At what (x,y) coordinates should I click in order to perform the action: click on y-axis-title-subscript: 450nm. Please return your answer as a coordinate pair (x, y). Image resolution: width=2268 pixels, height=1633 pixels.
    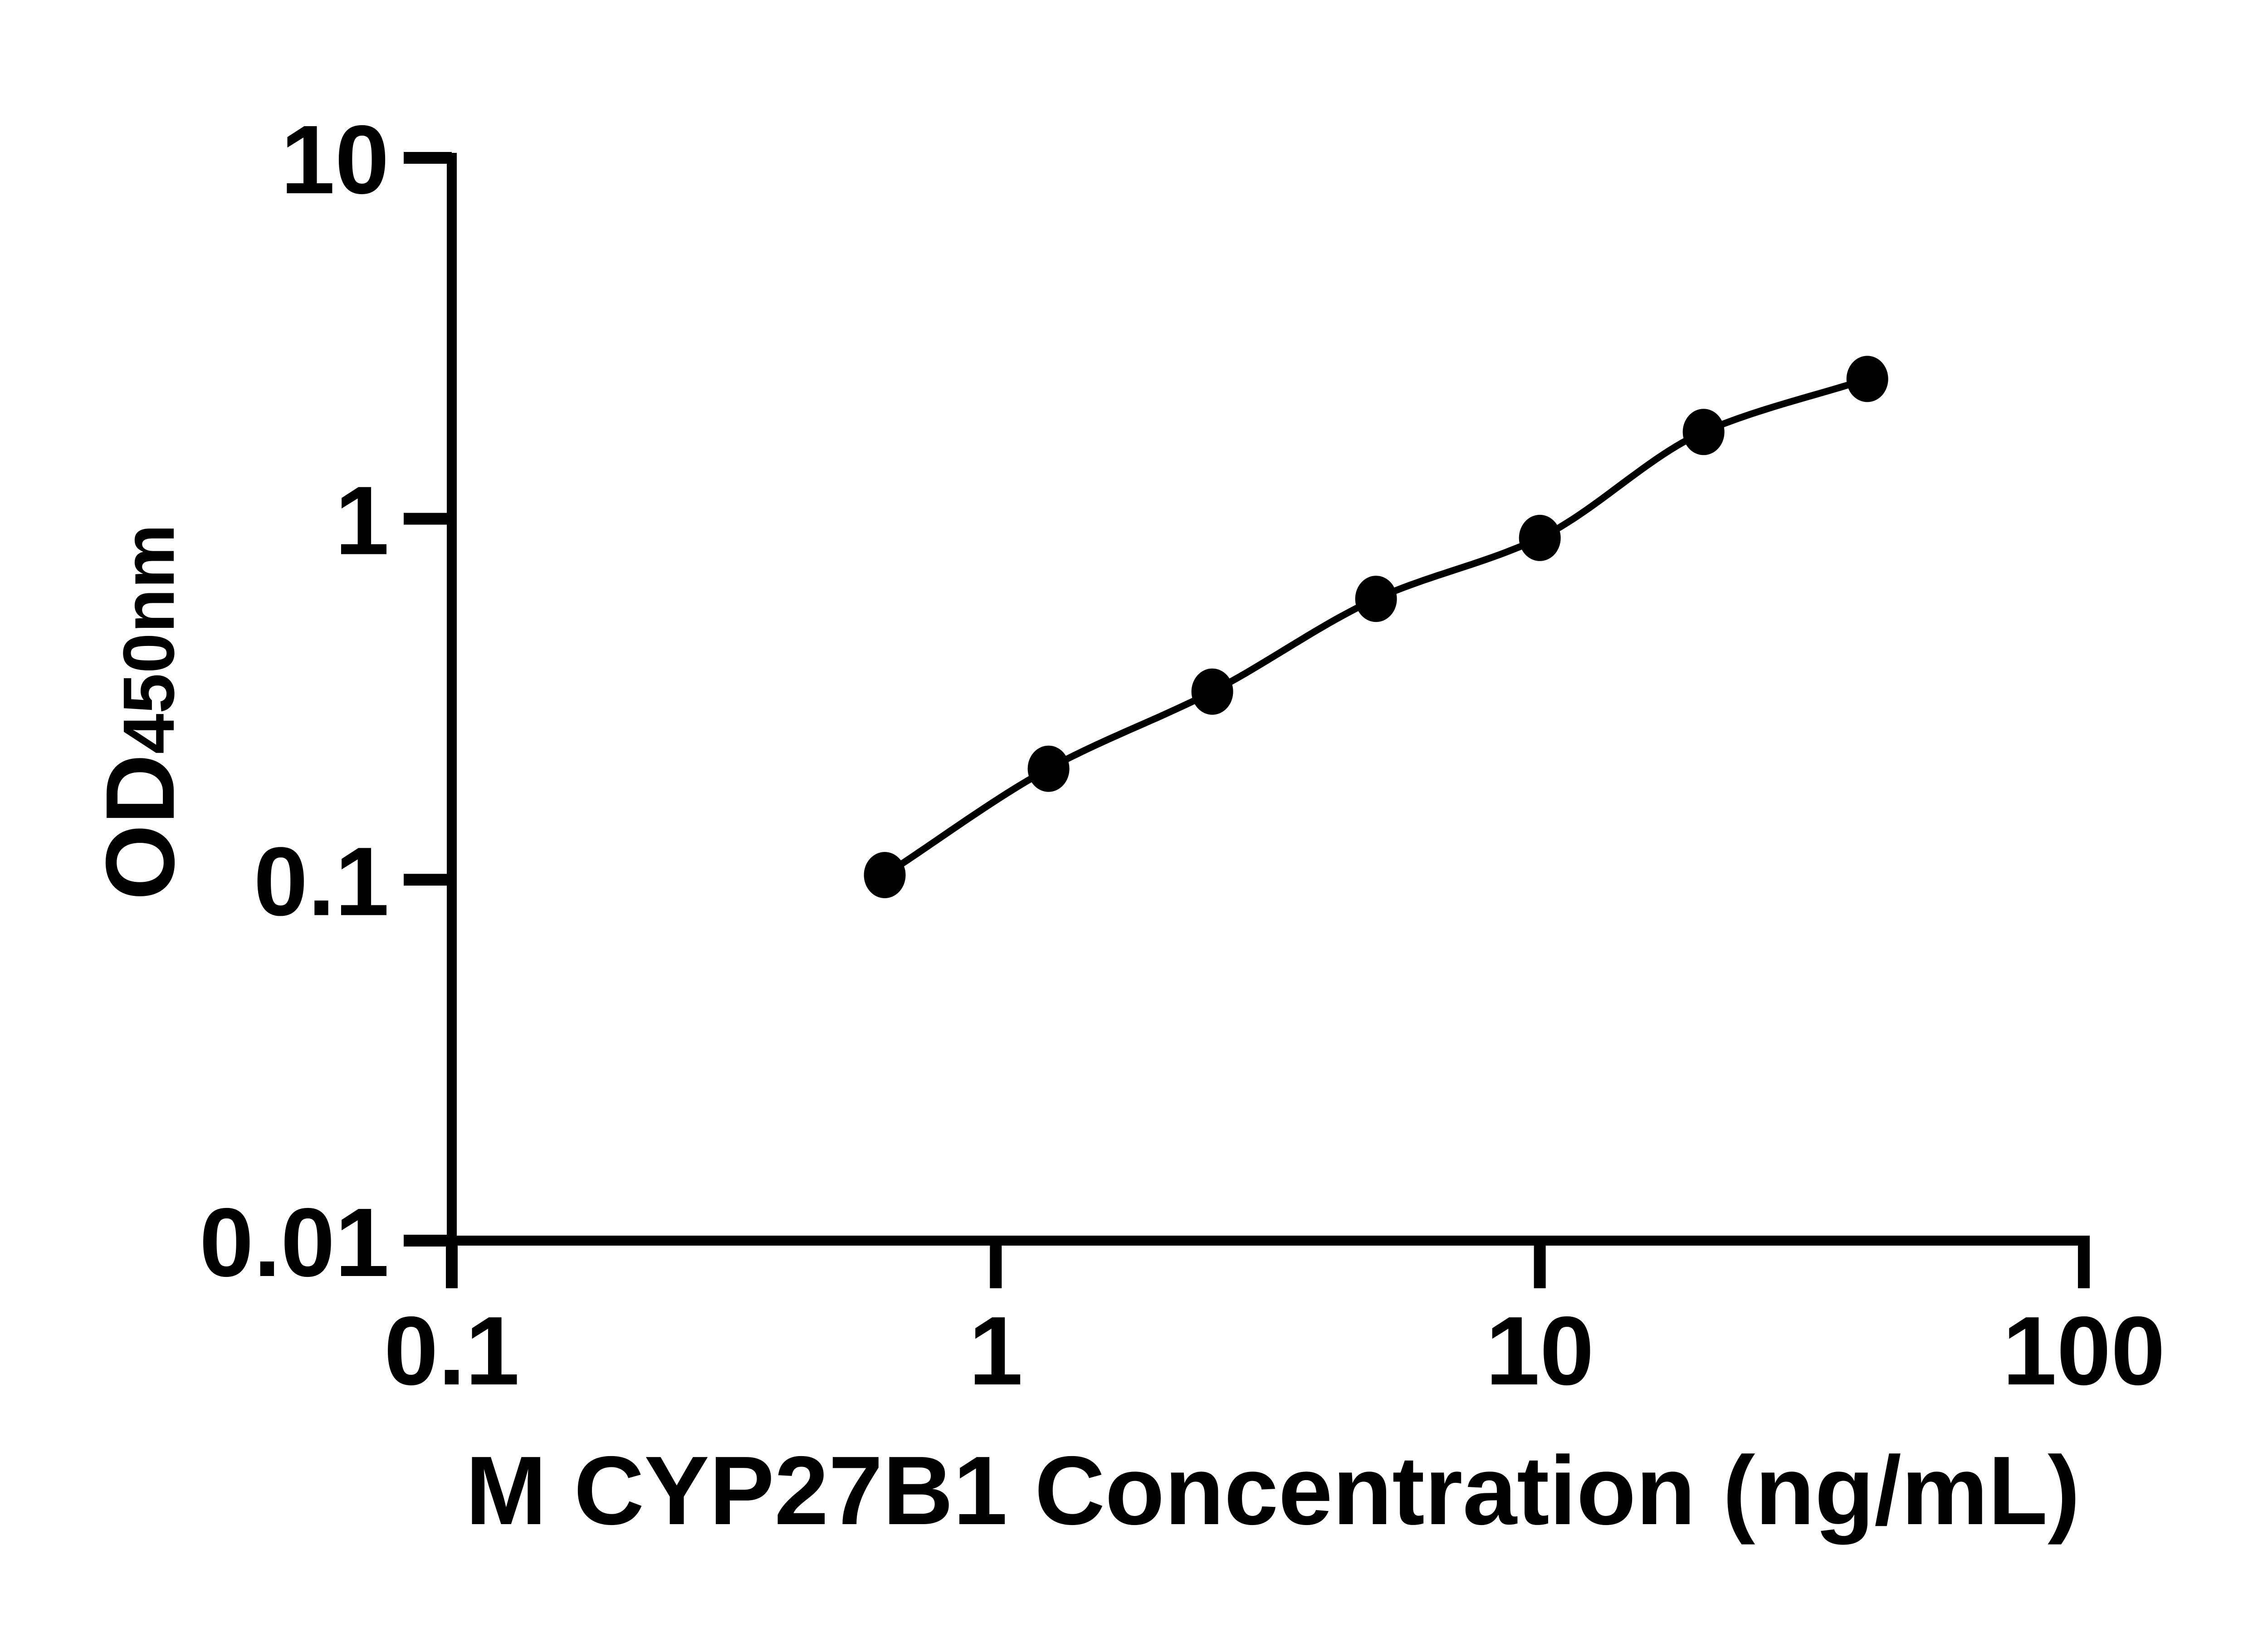
    Looking at the image, I should click on (148, 639).